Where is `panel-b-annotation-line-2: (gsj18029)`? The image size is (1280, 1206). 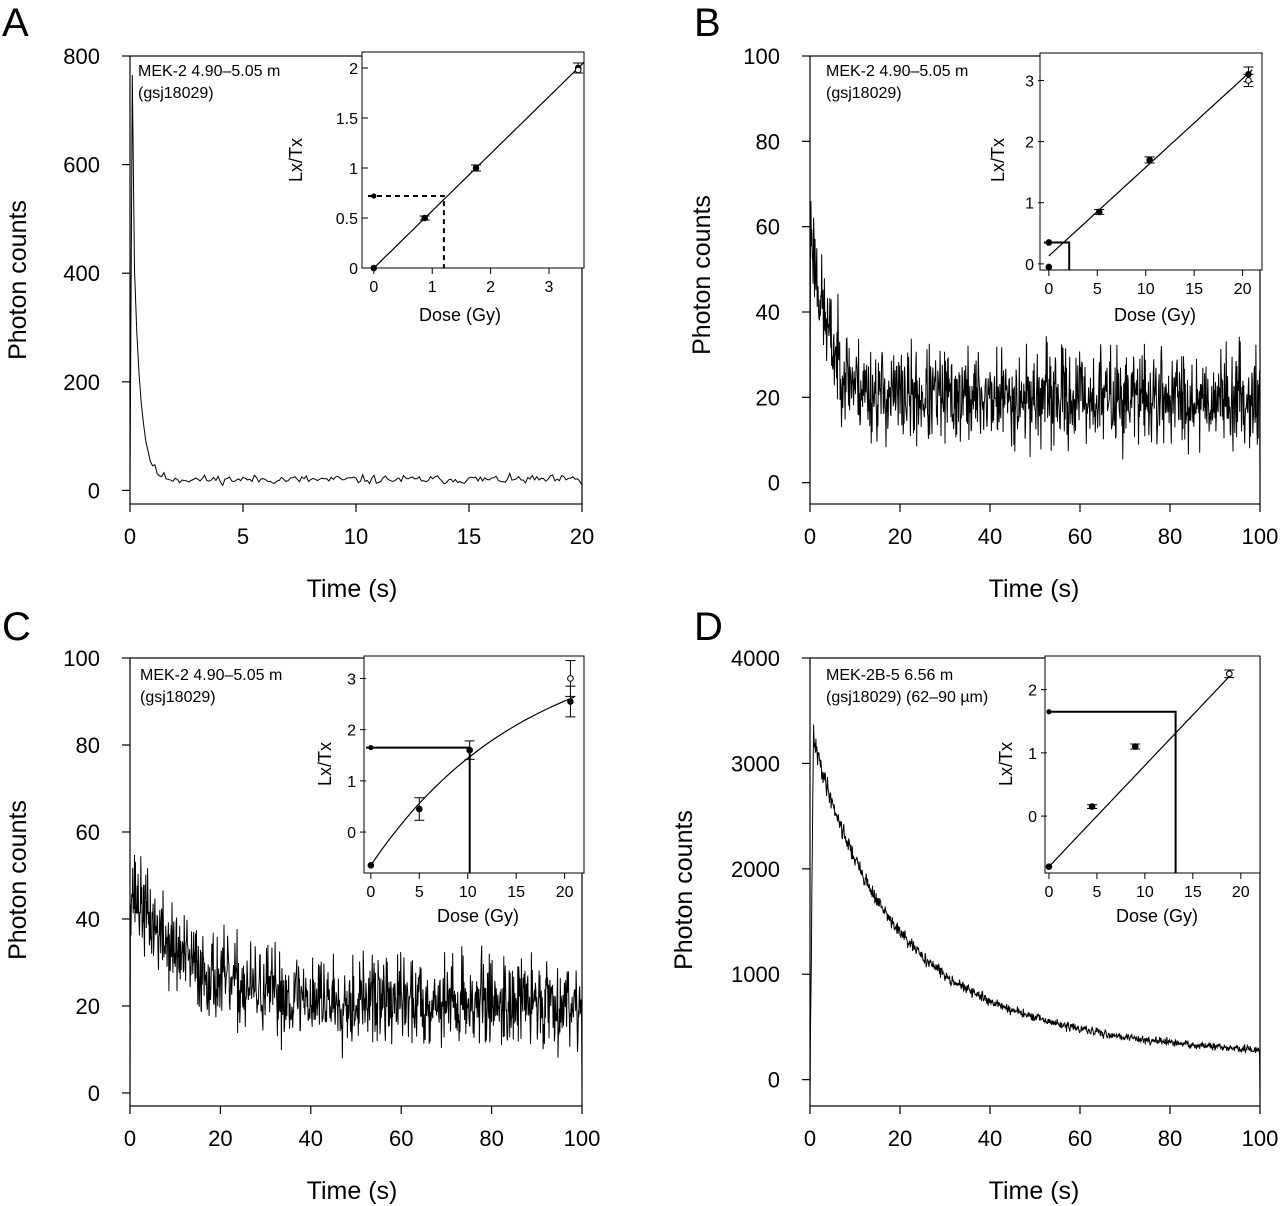 panel-b-annotation-line-2: (gsj18029) is located at coordinates (864, 93).